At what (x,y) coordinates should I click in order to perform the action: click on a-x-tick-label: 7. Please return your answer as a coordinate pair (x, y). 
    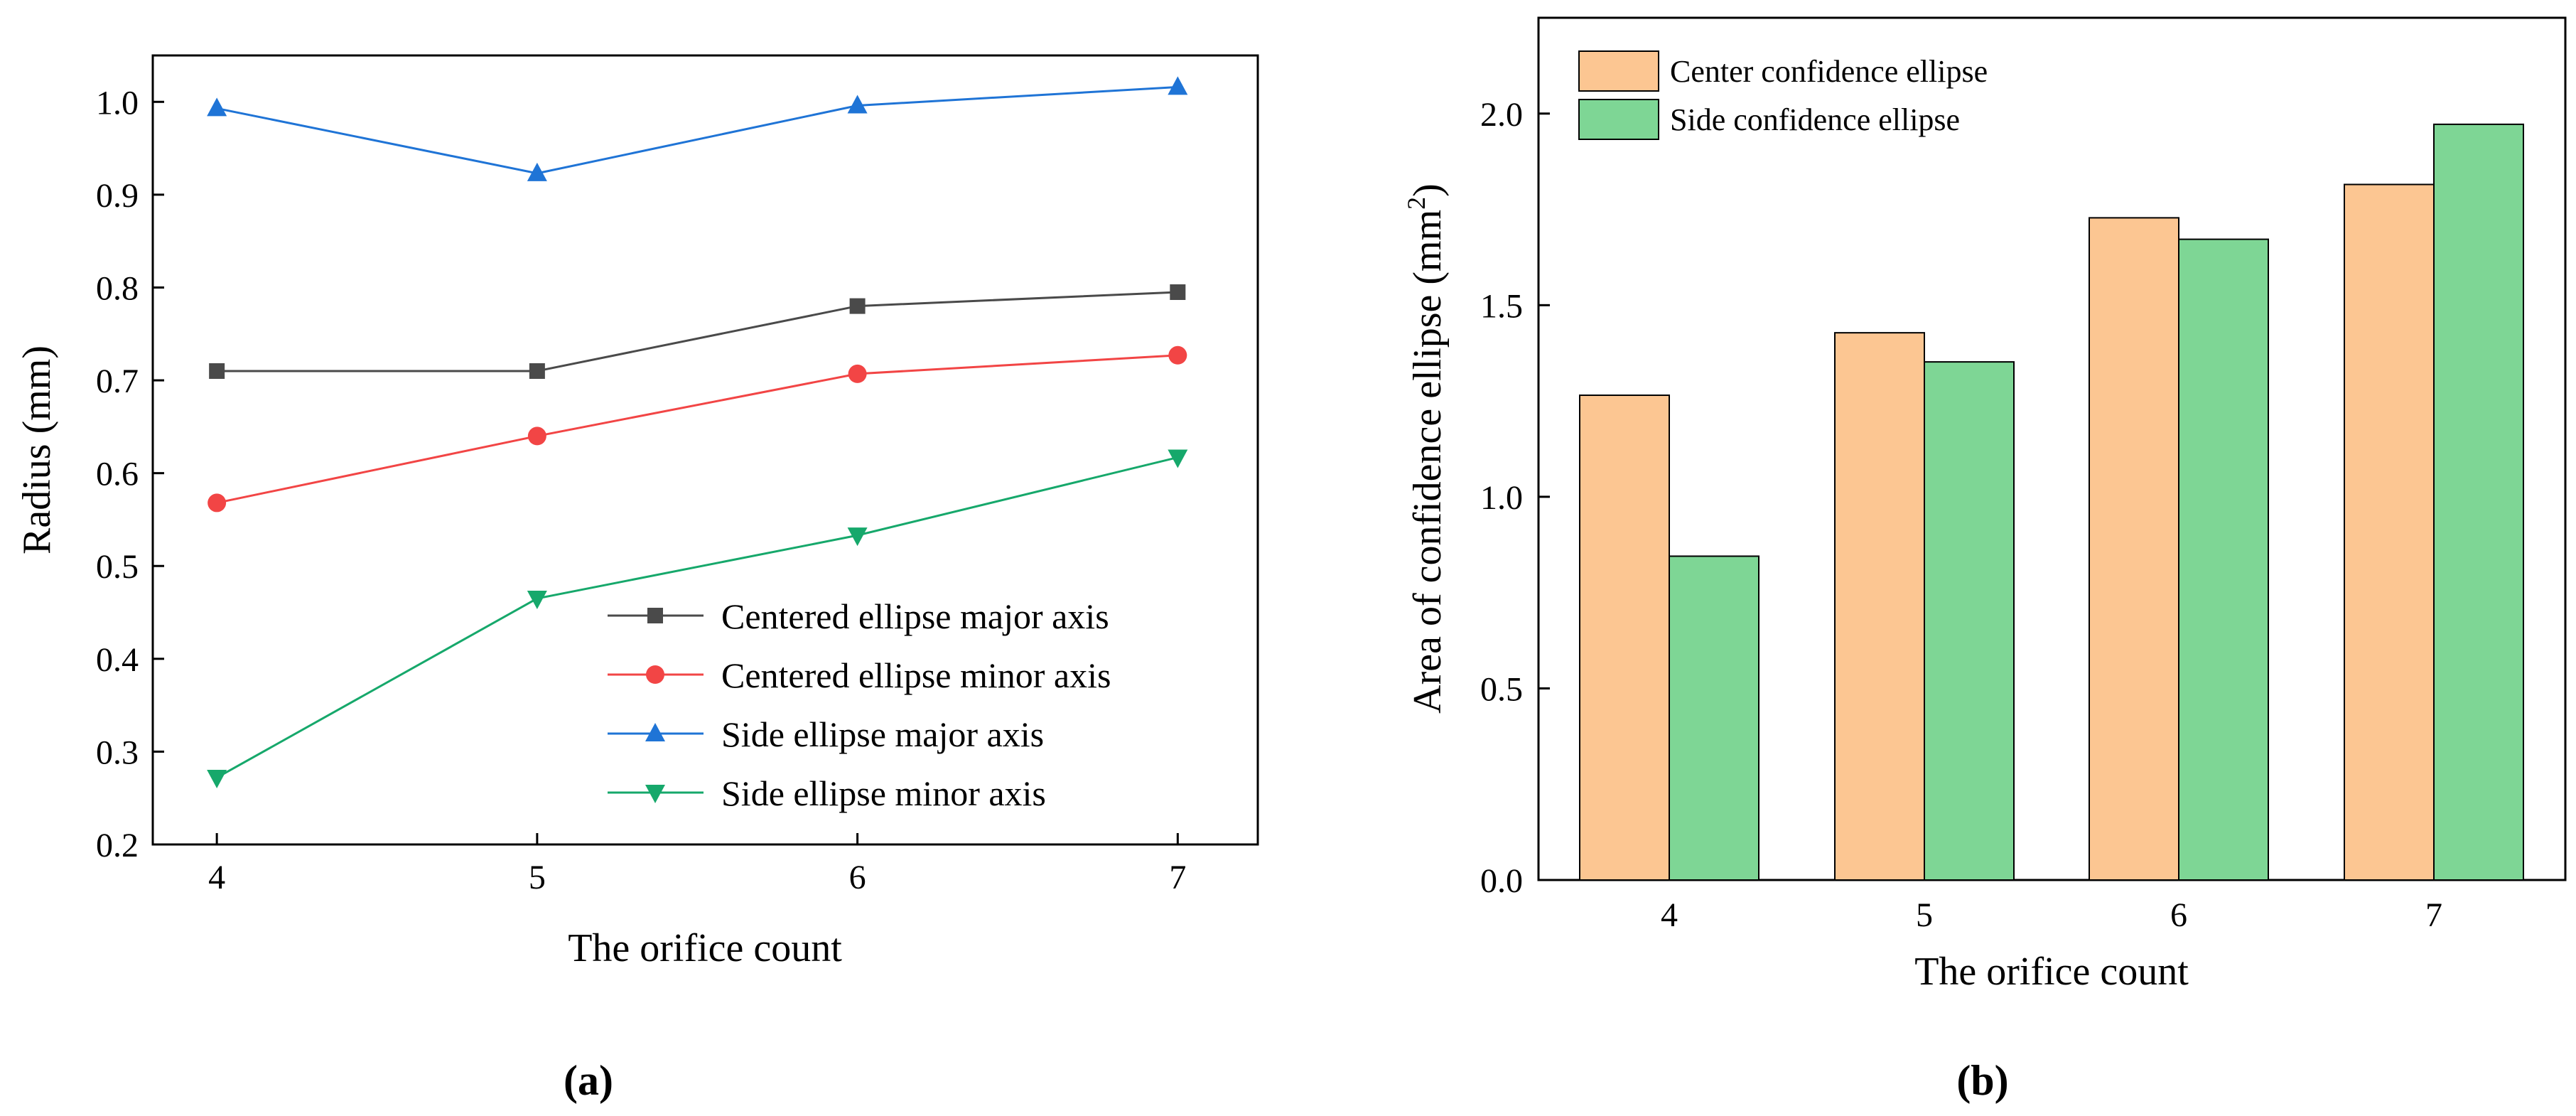
    Looking at the image, I should click on (1177, 877).